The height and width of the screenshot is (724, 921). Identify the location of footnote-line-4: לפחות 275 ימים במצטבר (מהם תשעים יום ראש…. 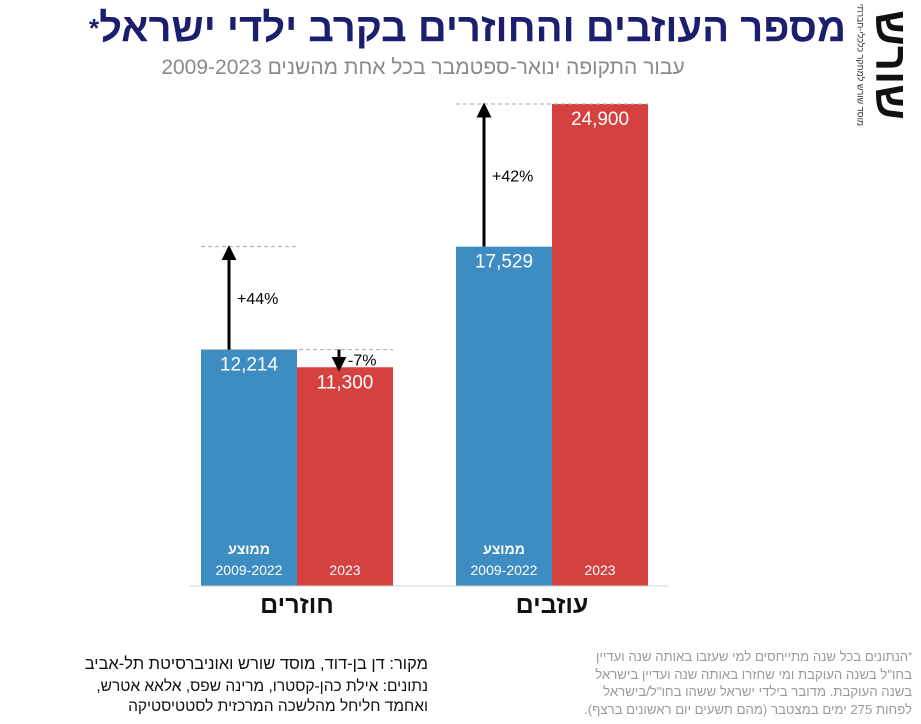
(748, 709).